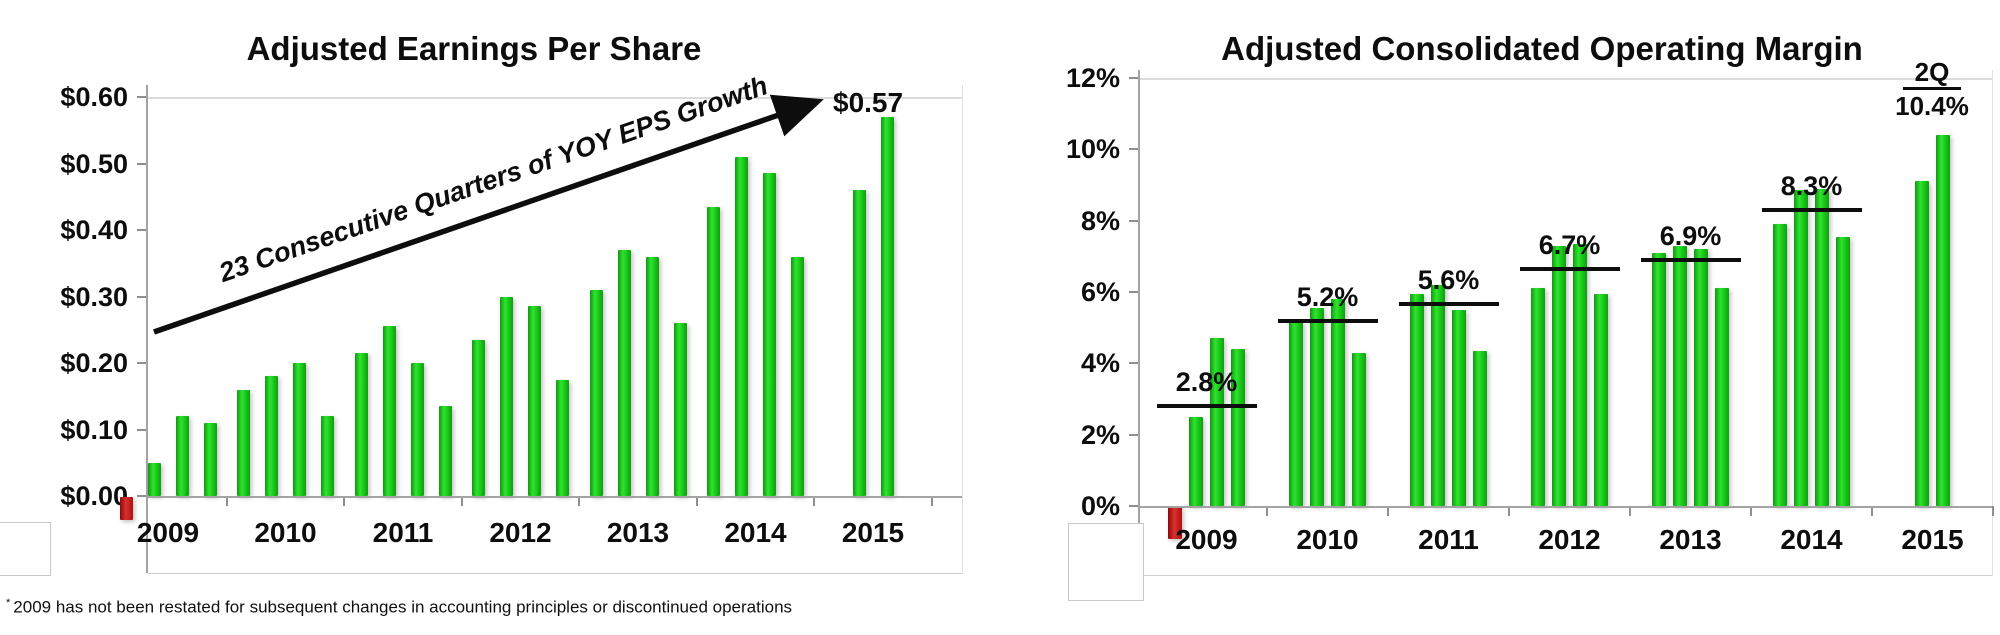 The width and height of the screenshot is (2000, 635). Describe the element at coordinates (1100, 220) in the screenshot. I see `y-axis-label: 8%` at that location.